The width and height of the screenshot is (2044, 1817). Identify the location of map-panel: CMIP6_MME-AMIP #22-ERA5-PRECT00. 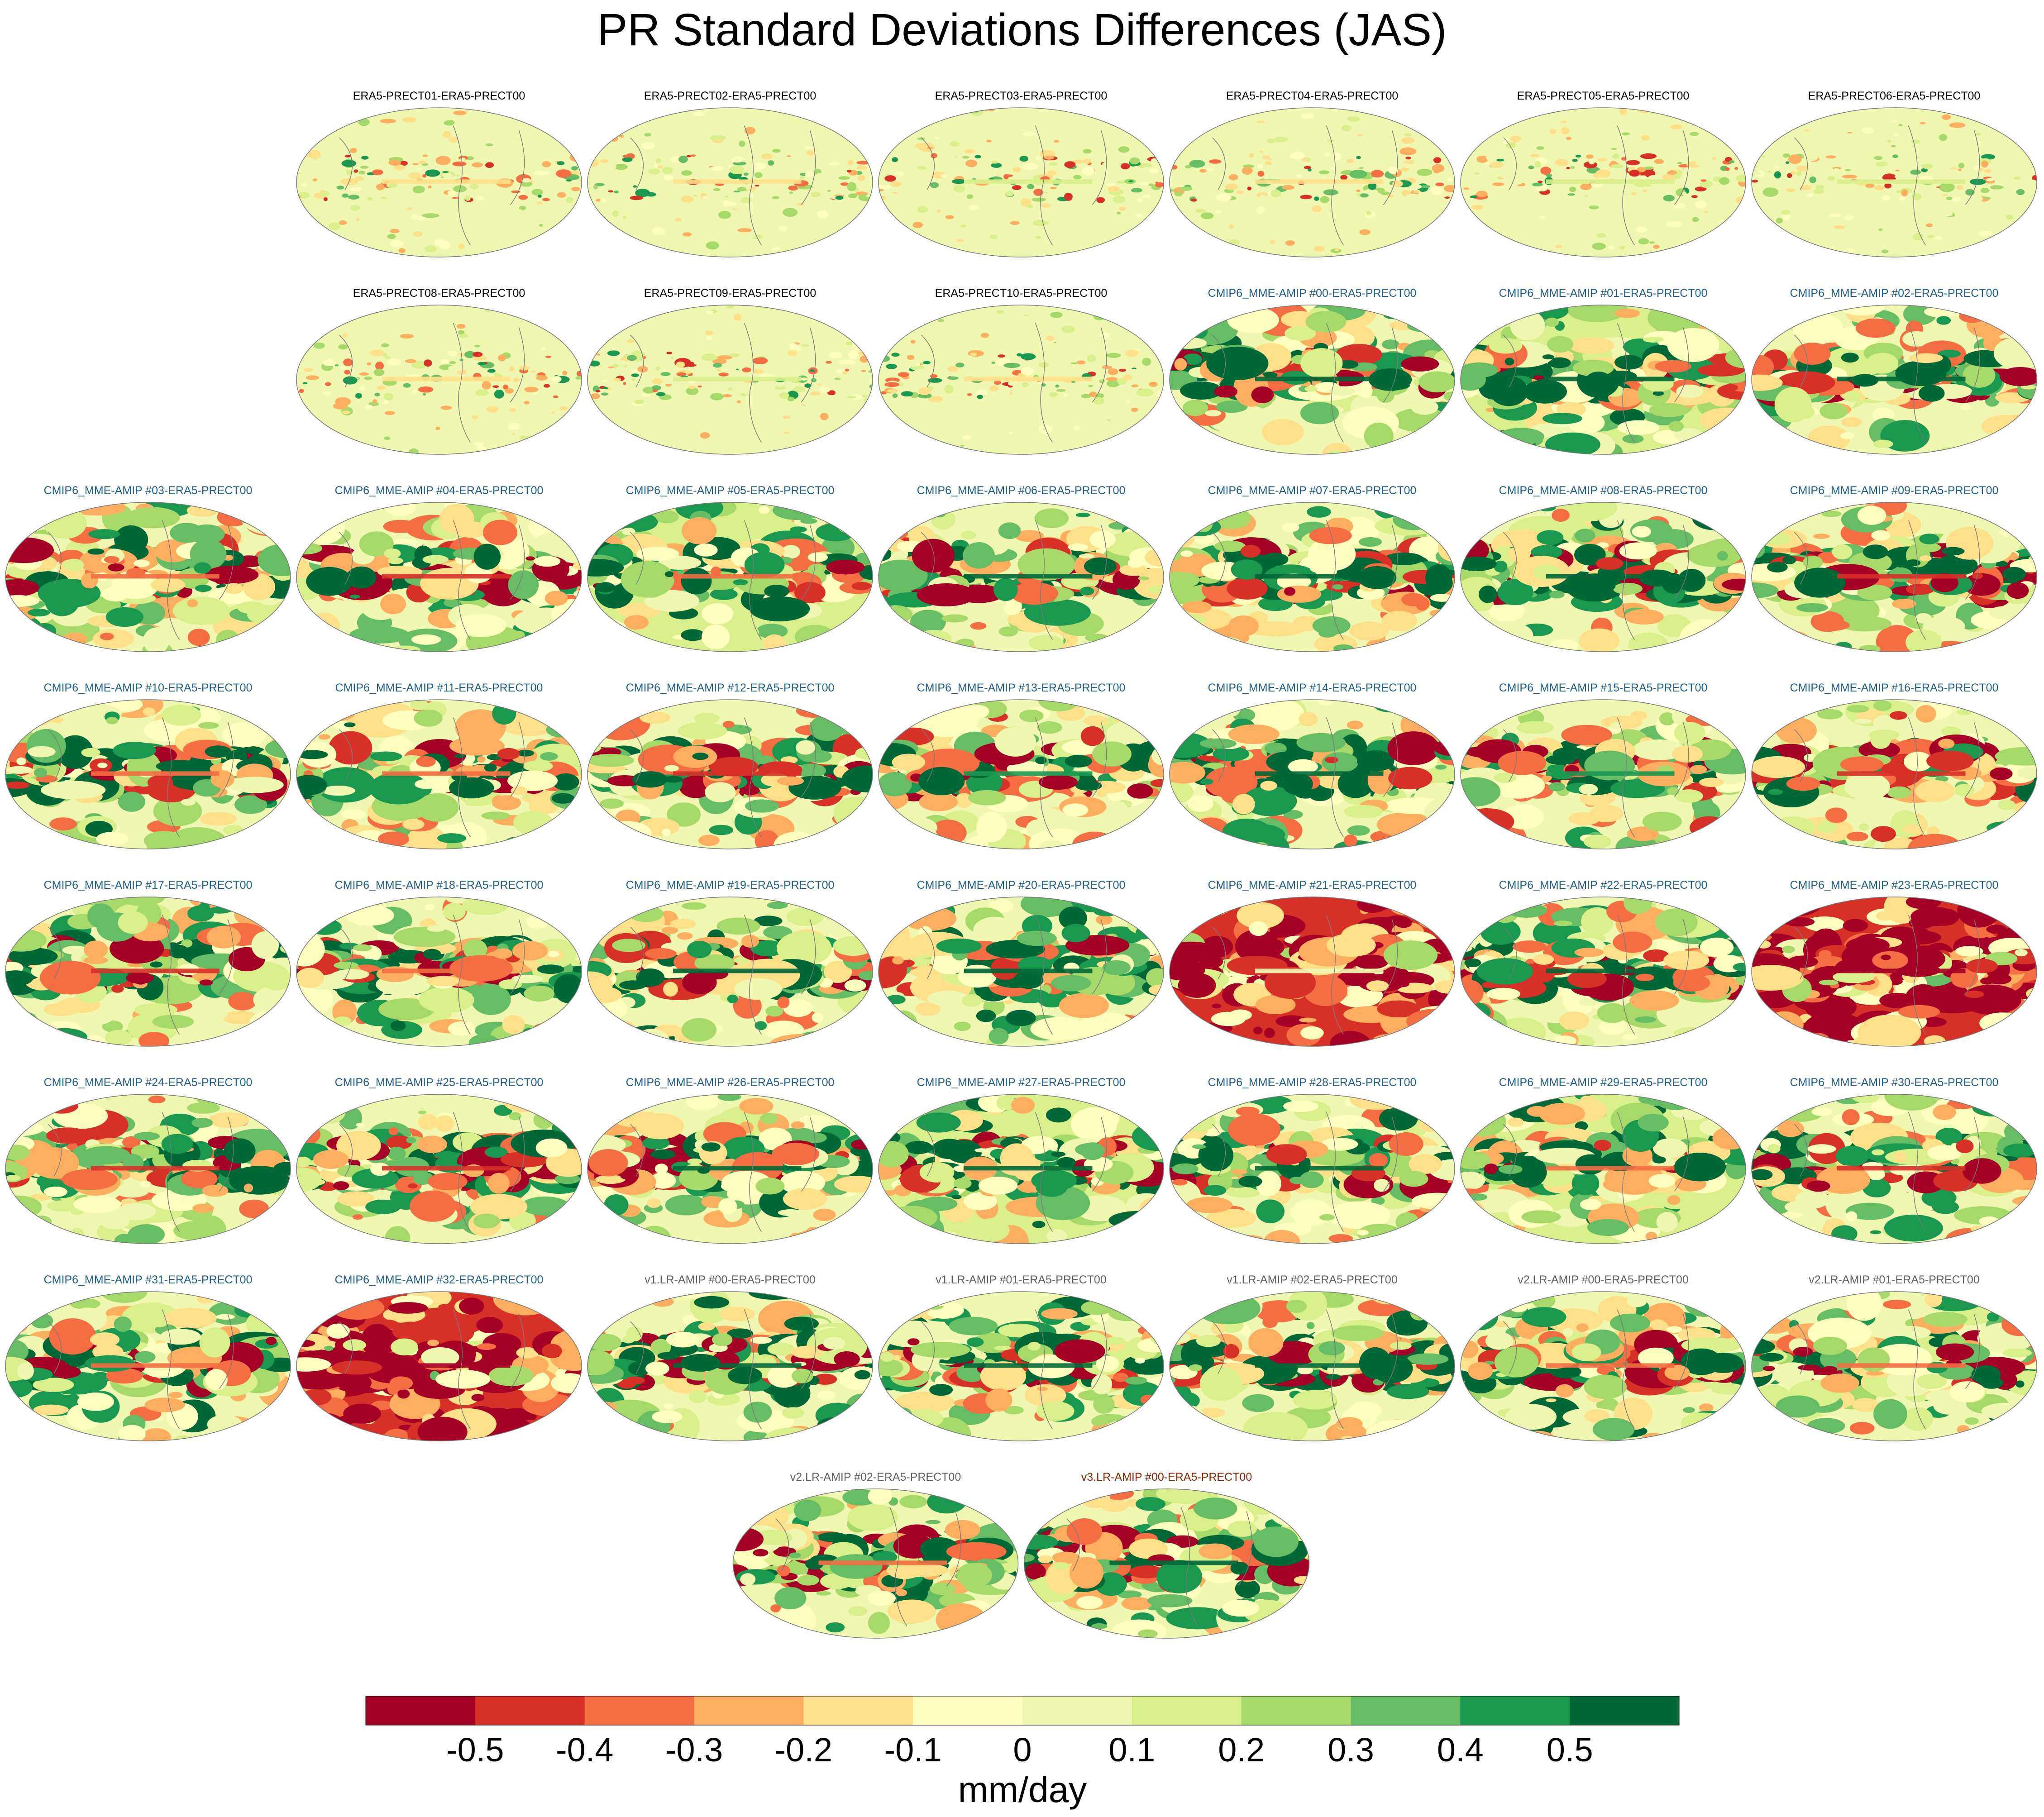
(1603, 963).